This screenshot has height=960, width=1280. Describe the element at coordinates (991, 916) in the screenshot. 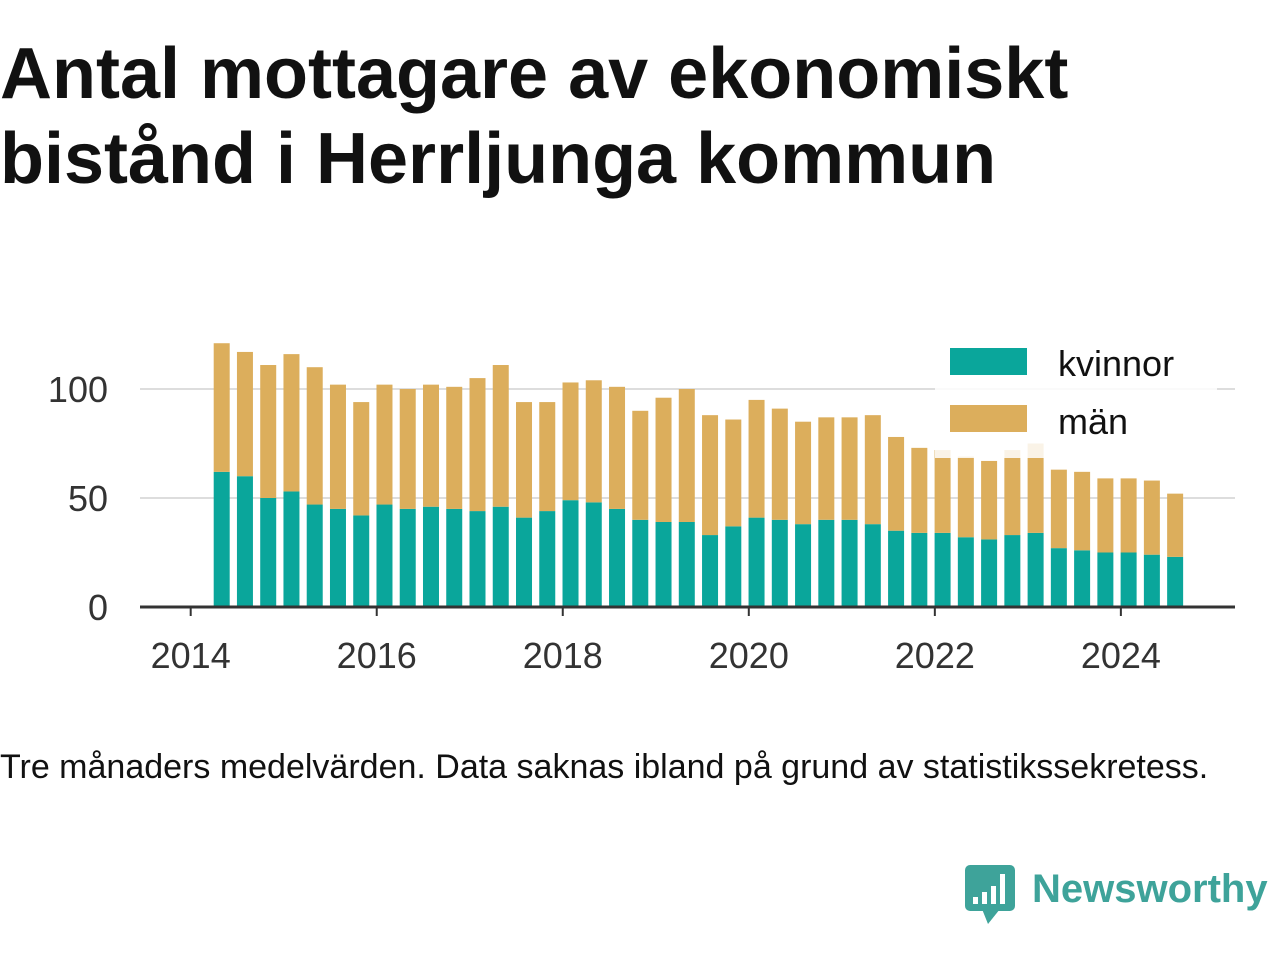

I see `logo-bubble-tail` at that location.